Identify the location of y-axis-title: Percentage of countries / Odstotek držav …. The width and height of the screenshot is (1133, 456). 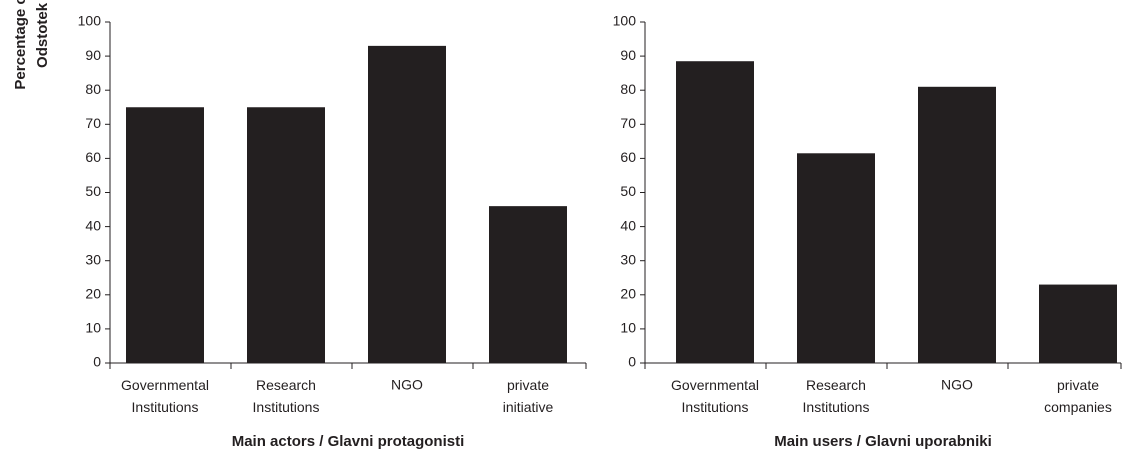
(31, 45).